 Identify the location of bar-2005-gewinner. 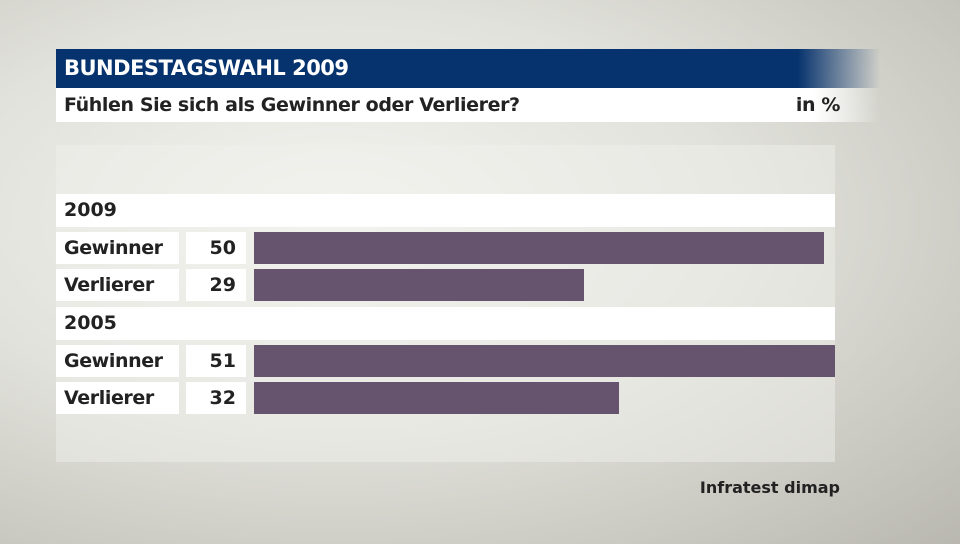
(544, 361).